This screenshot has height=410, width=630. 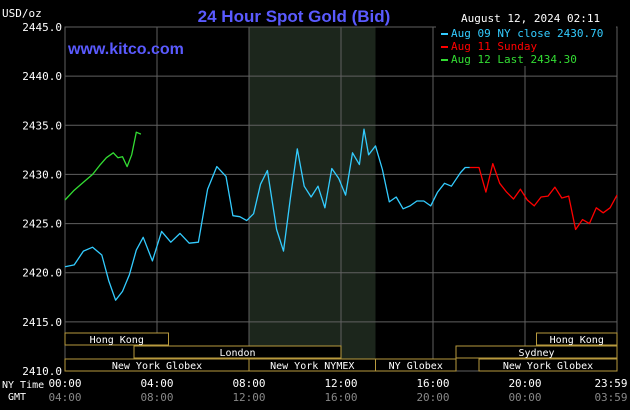 What do you see at coordinates (64, 383) in the screenshot?
I see `x-tick-label-ny: 00:00` at bounding box center [64, 383].